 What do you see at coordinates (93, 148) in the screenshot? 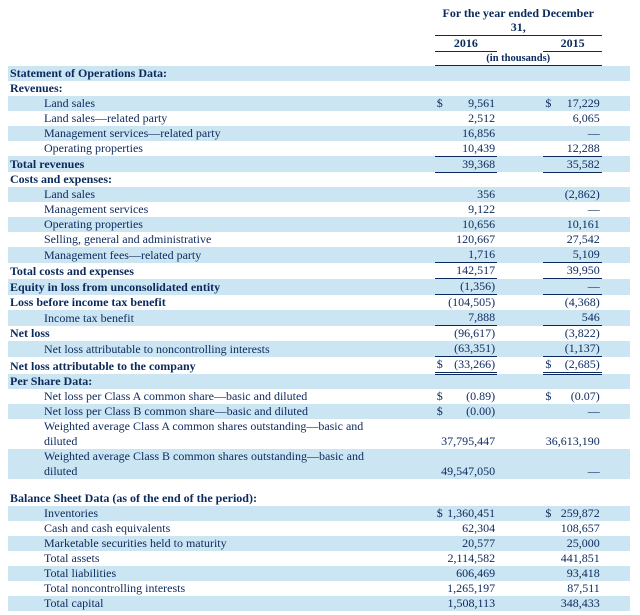
I see `row-label: Operating properties` at bounding box center [93, 148].